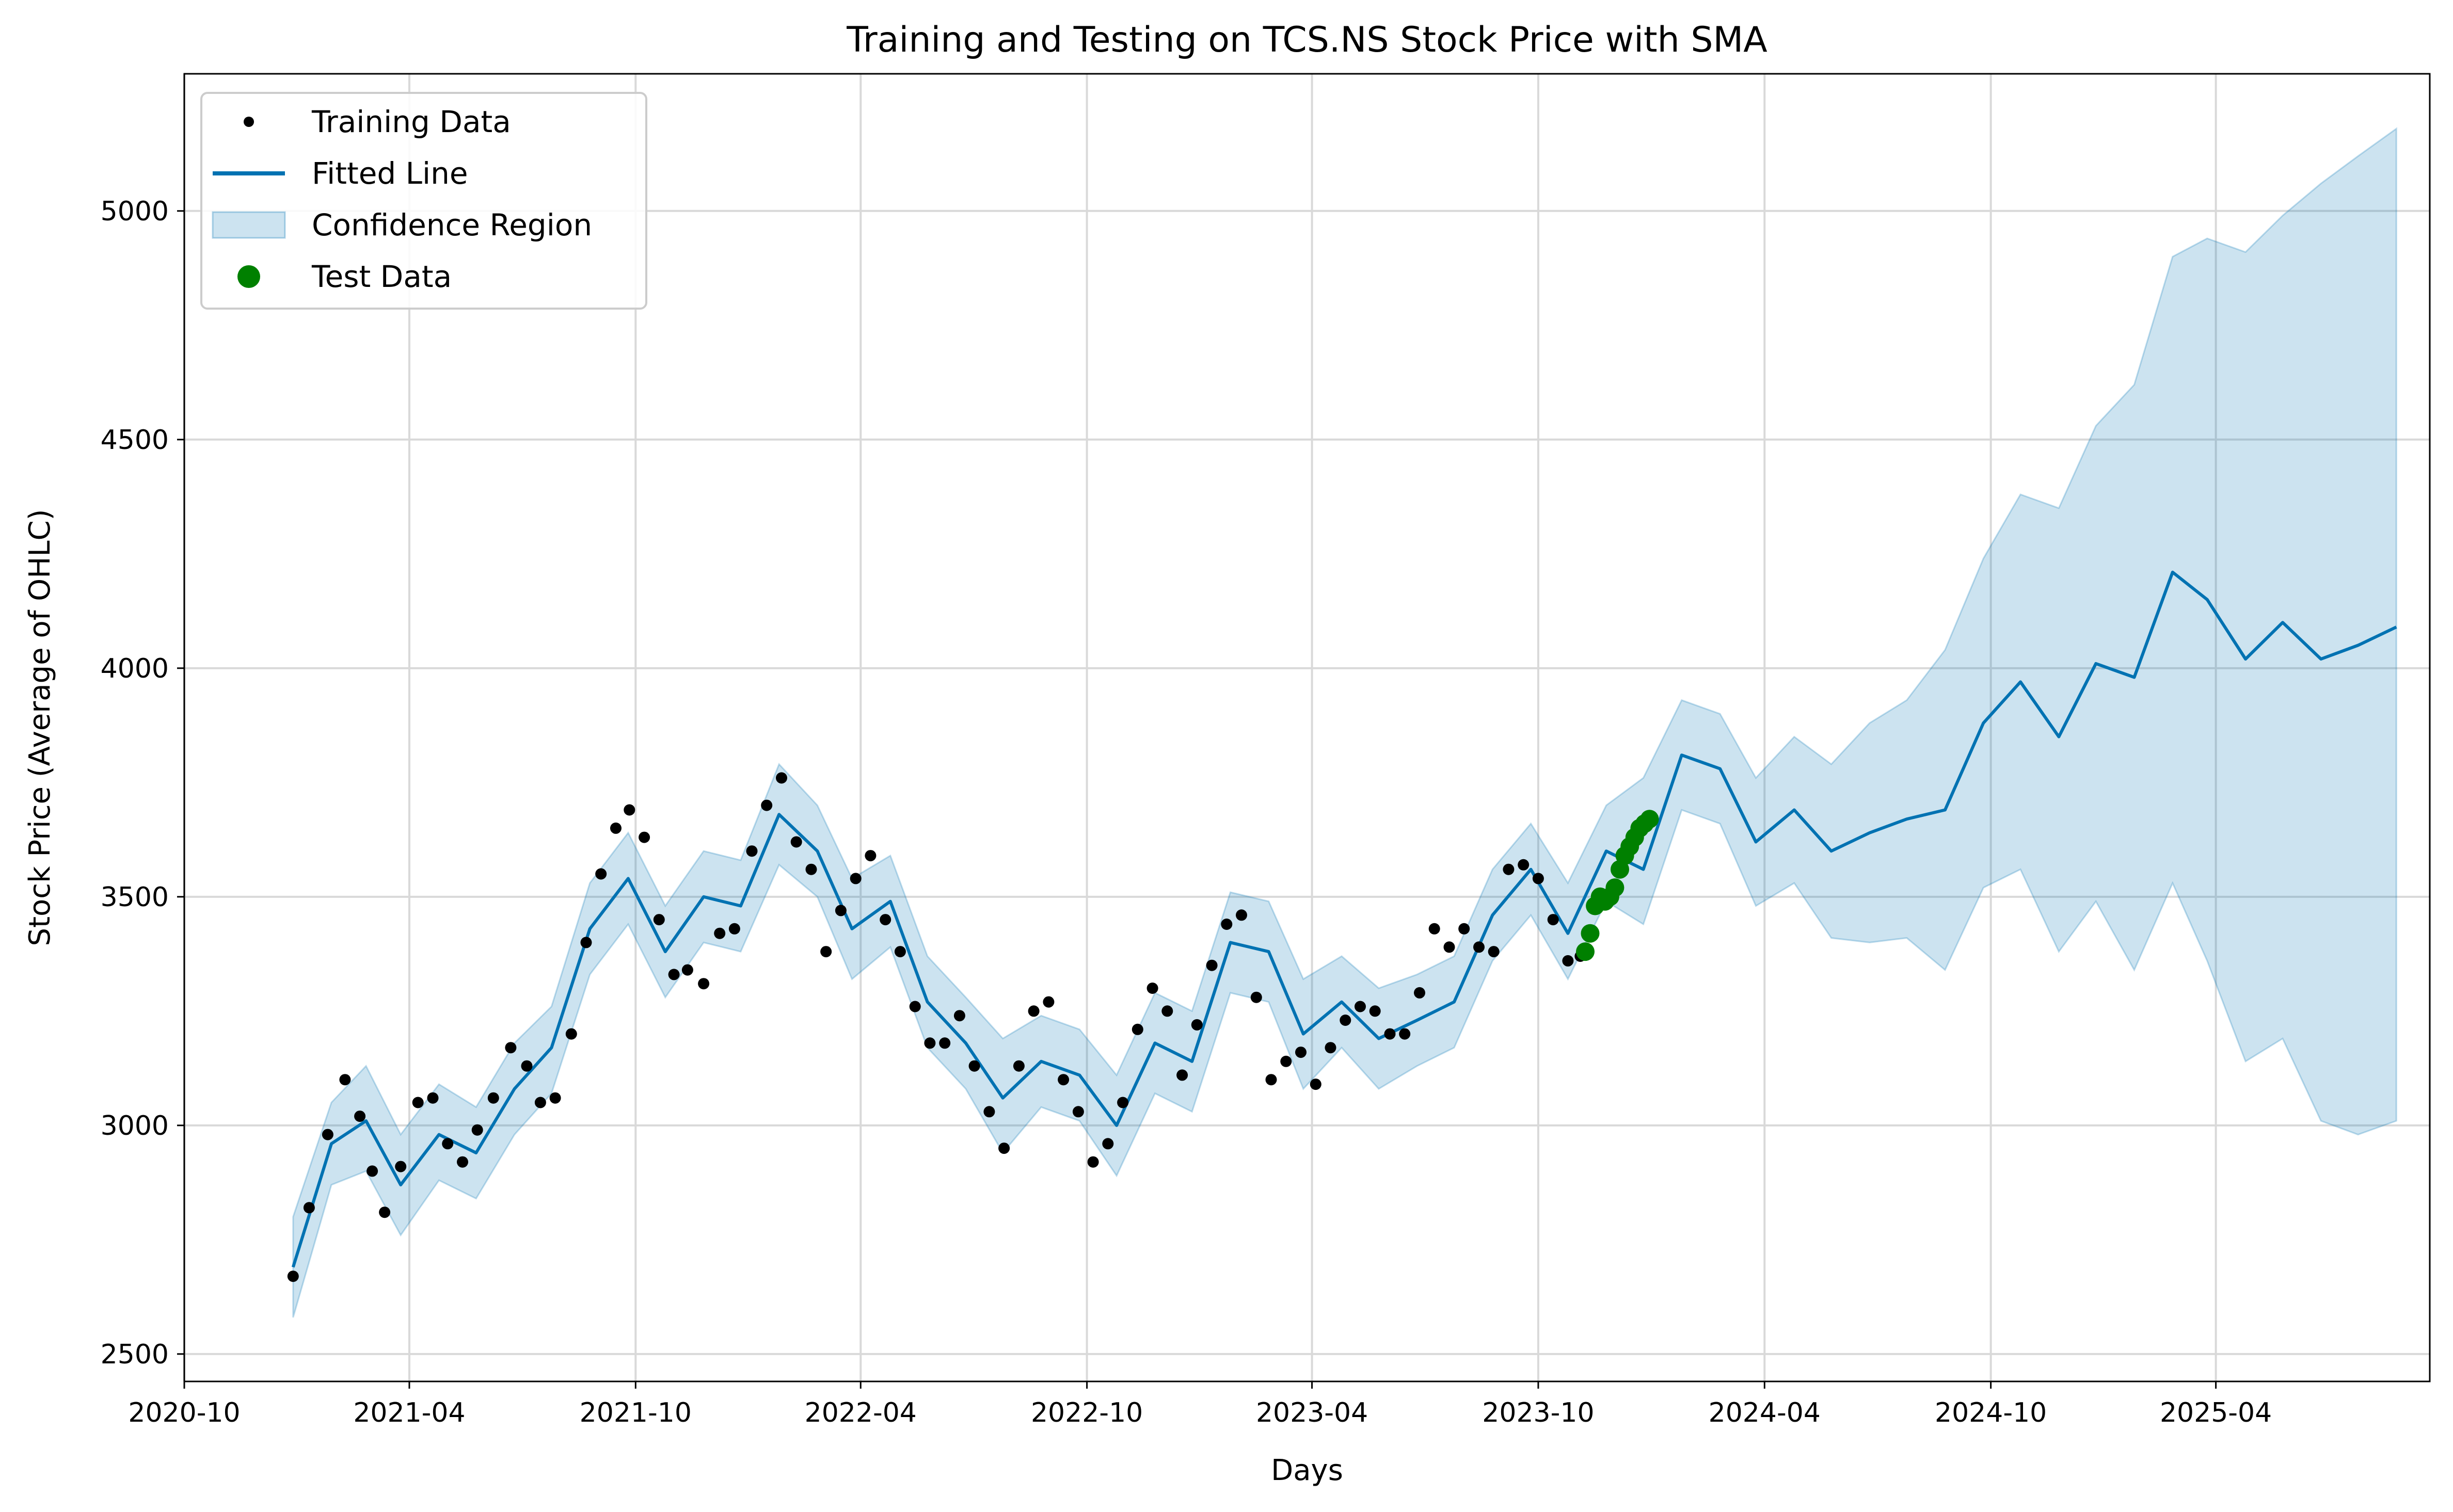 The width and height of the screenshot is (2453, 1512). I want to click on x-tick-label: 2024-10, so click(1991, 1412).